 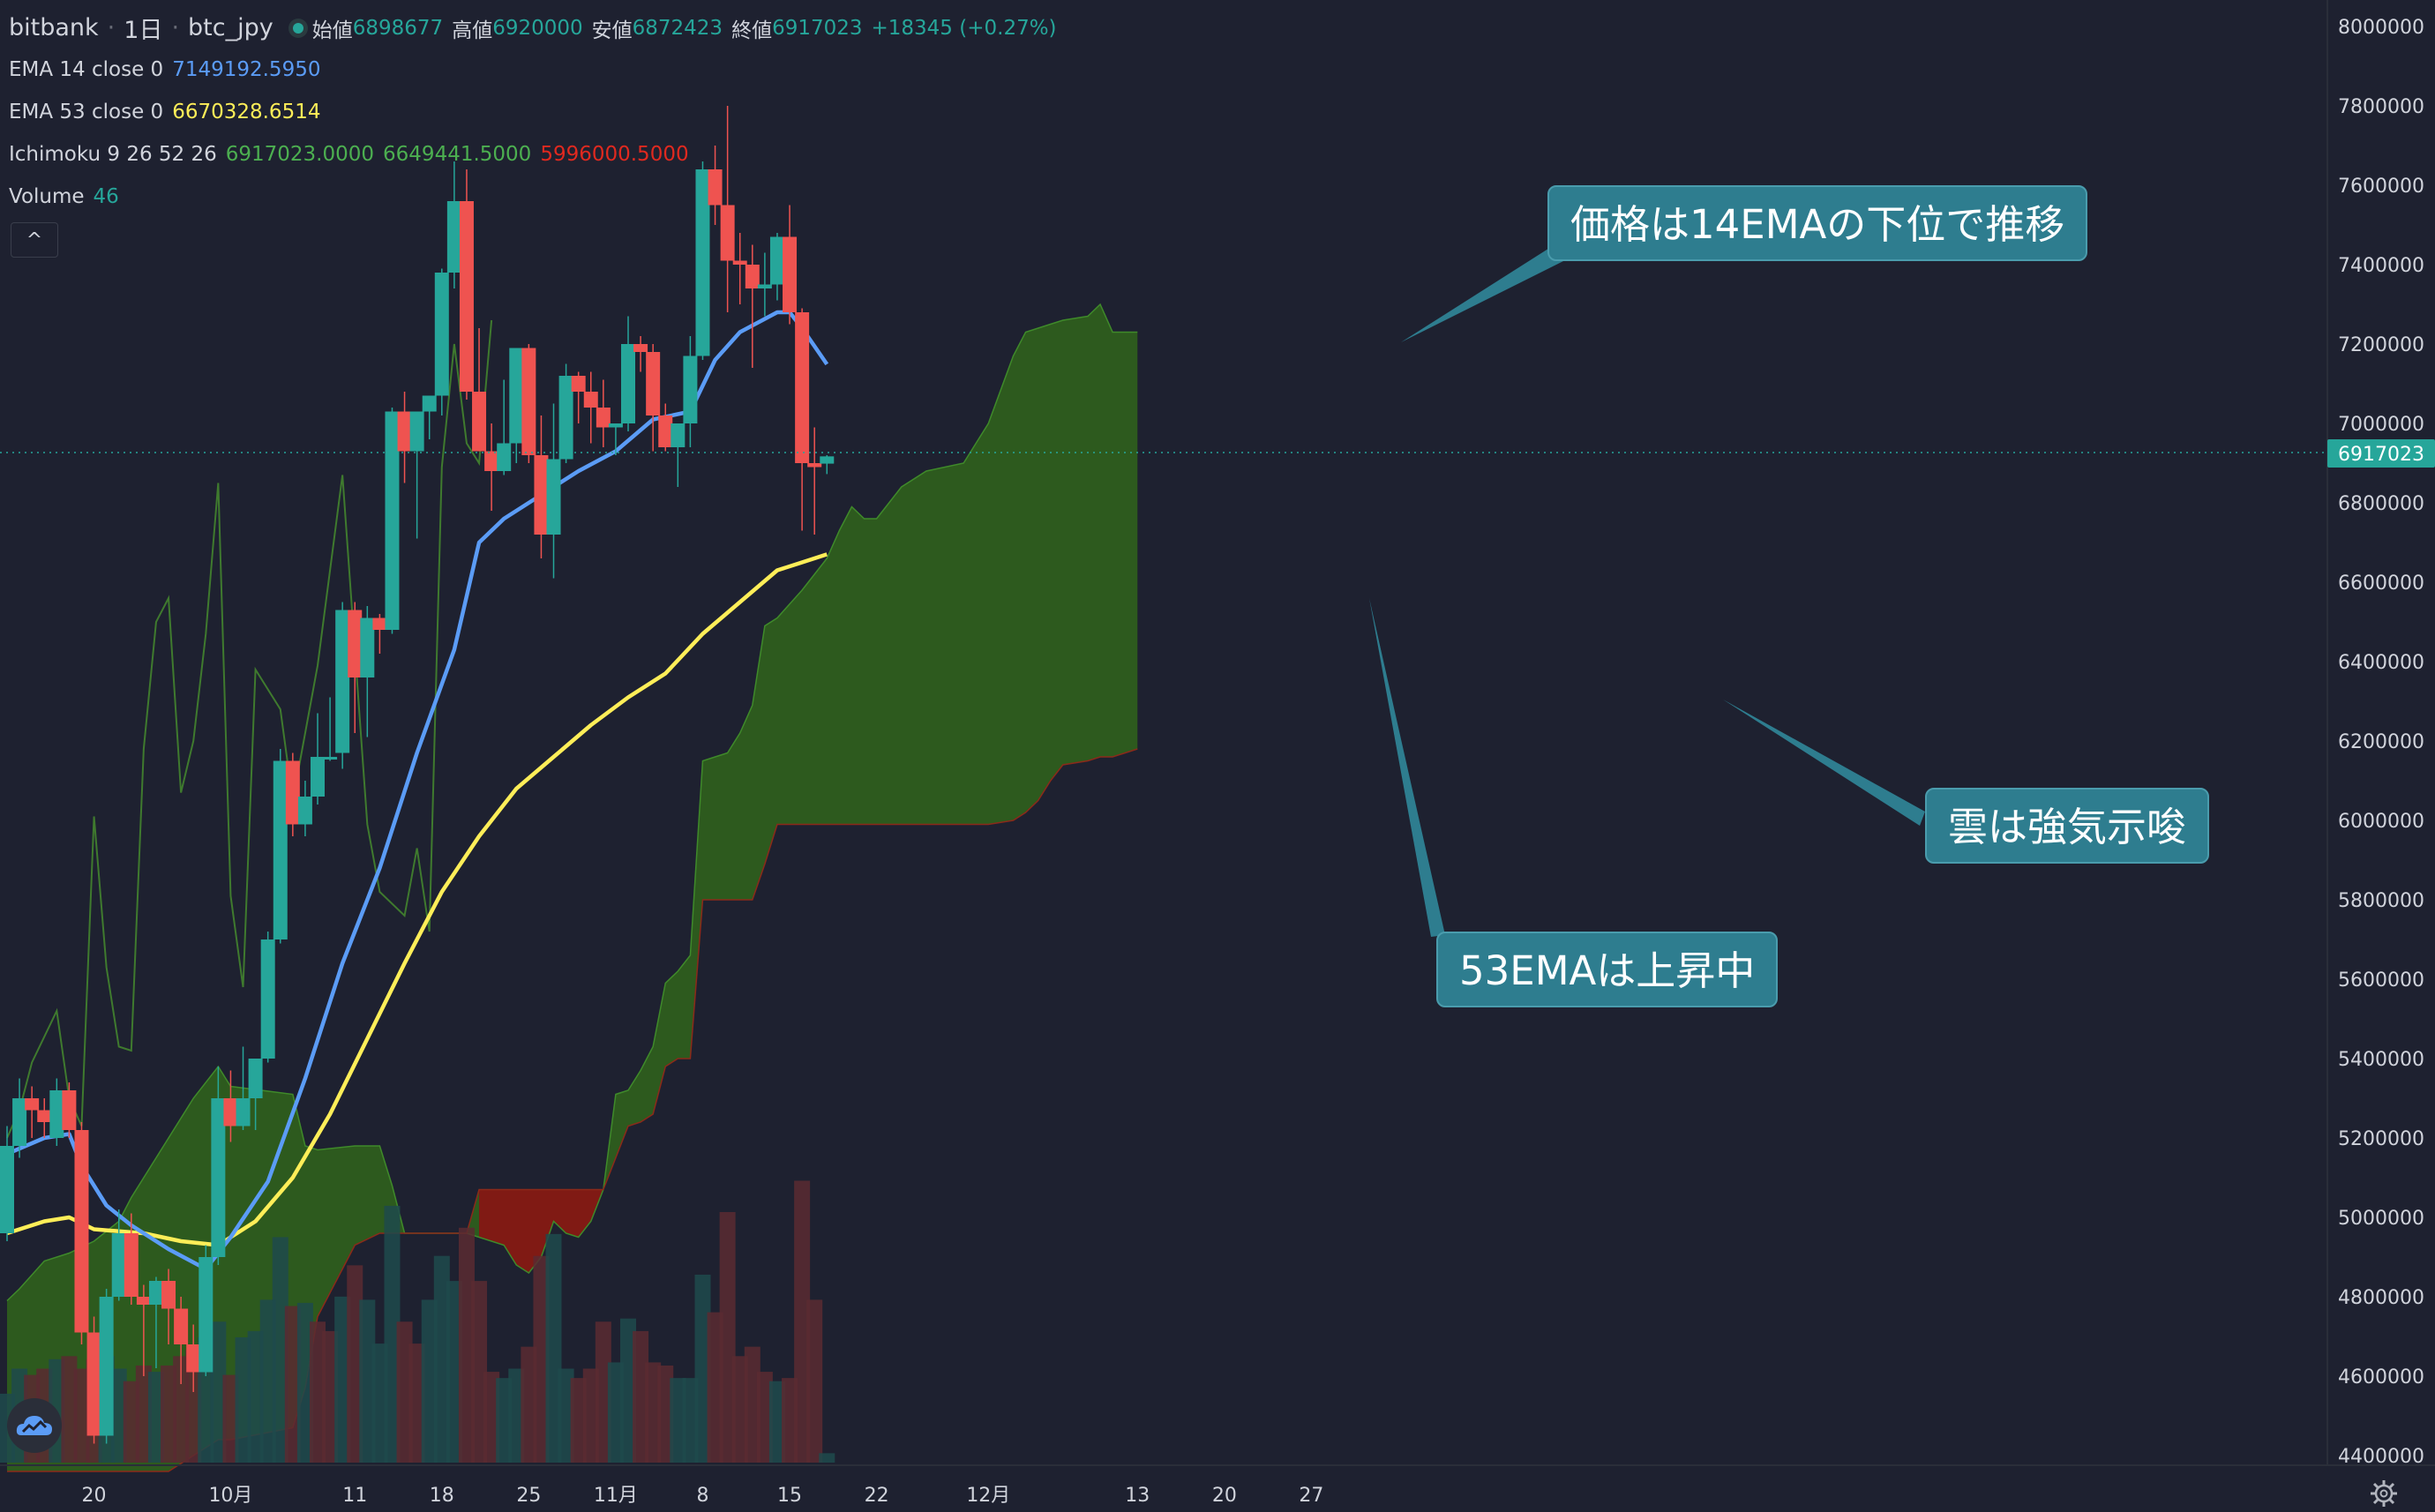 I want to click on ichimoku-label: Ichimoku 9 26 52 26, so click(x=113, y=154).